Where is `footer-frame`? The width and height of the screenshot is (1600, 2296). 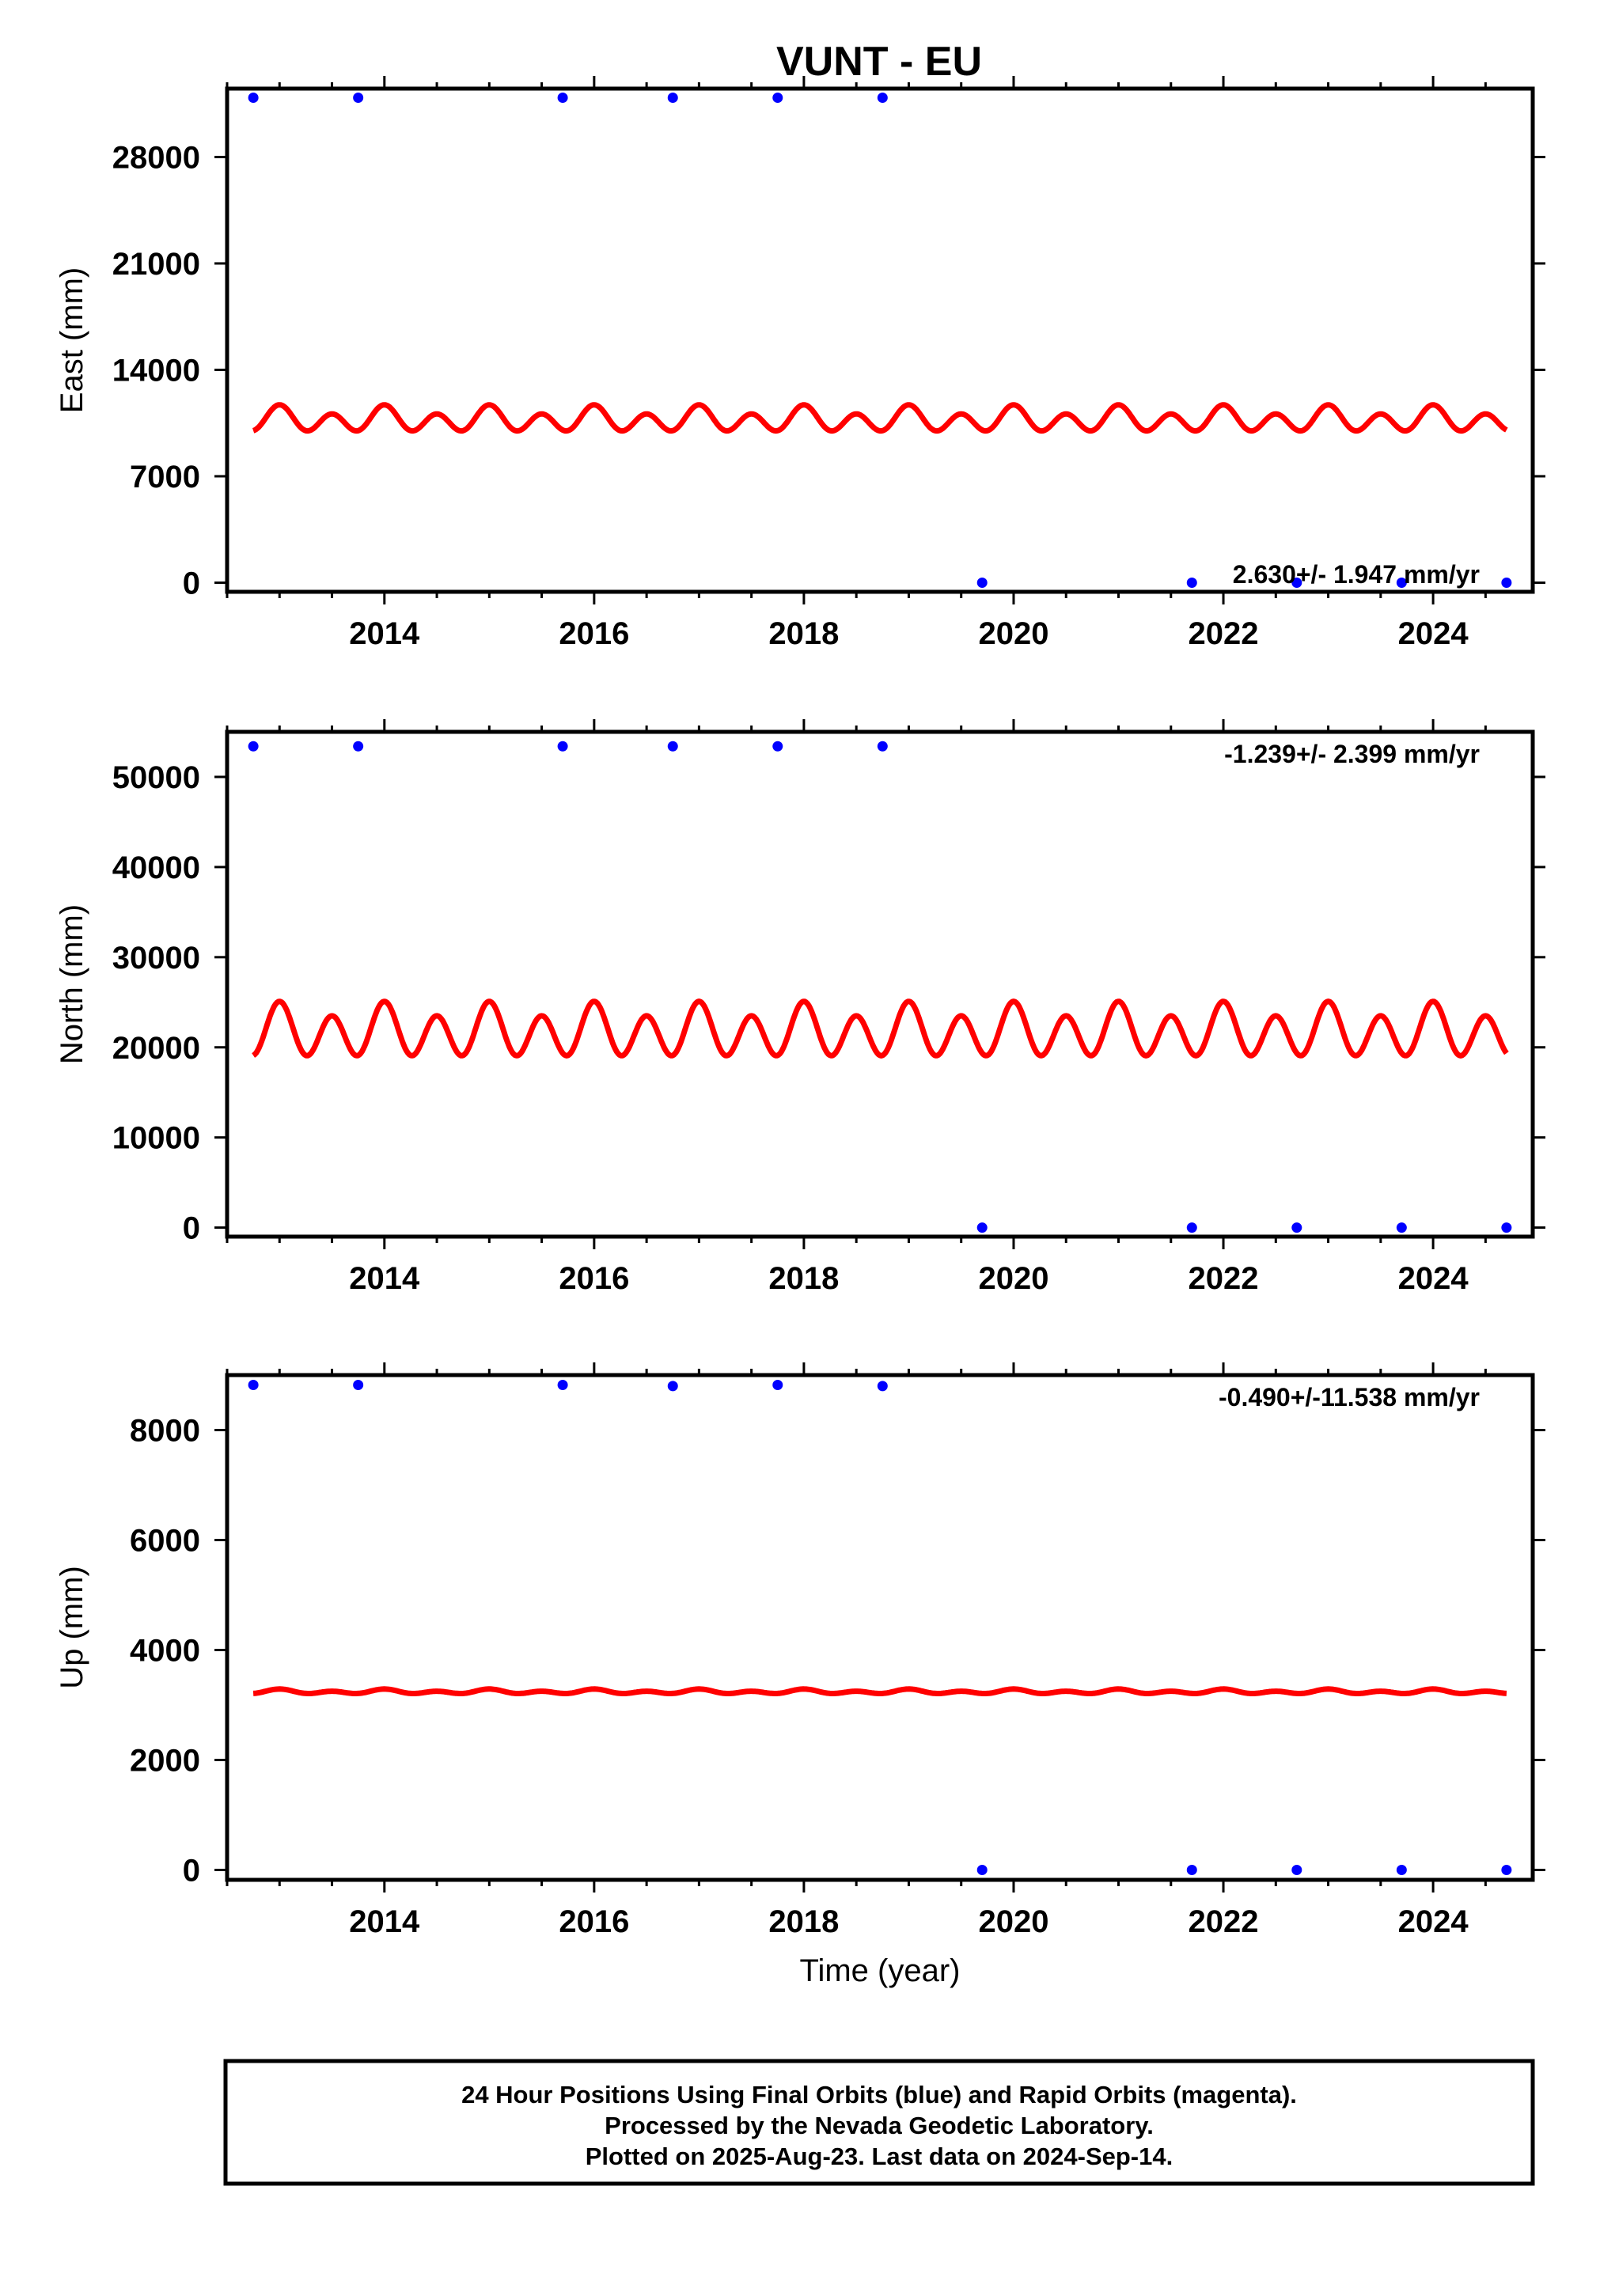
footer-frame is located at coordinates (879, 2122).